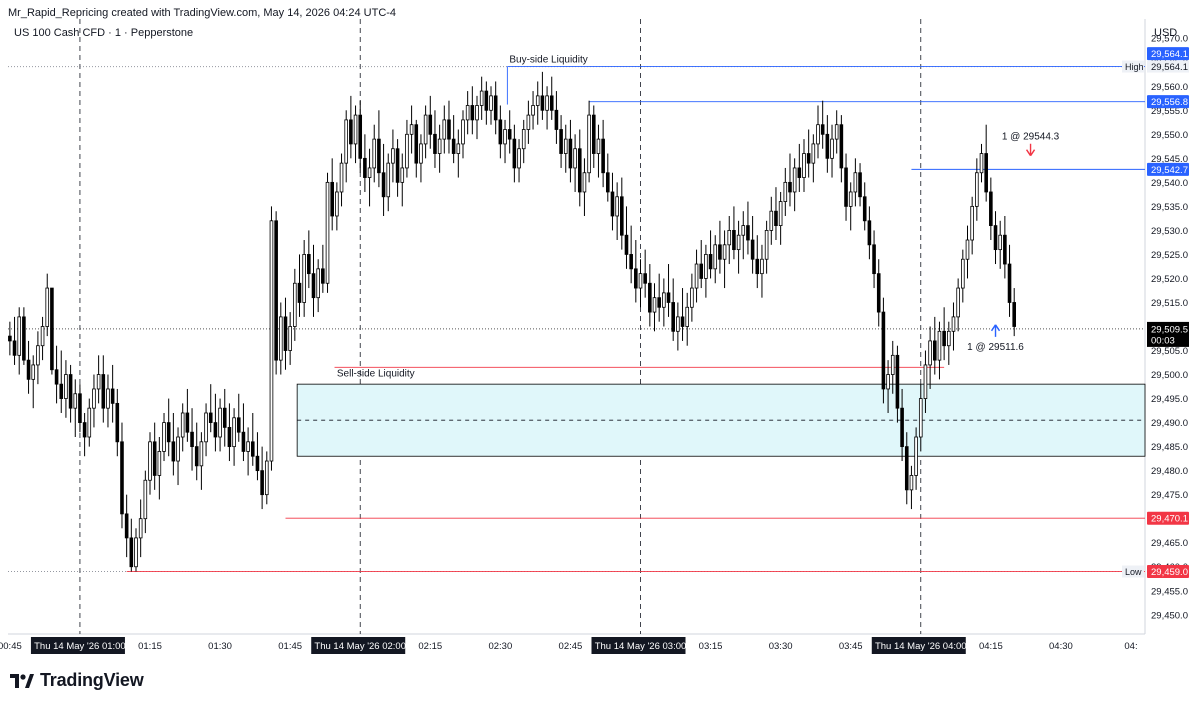  What do you see at coordinates (995, 330) in the screenshot?
I see `buy-arrow-icon` at bounding box center [995, 330].